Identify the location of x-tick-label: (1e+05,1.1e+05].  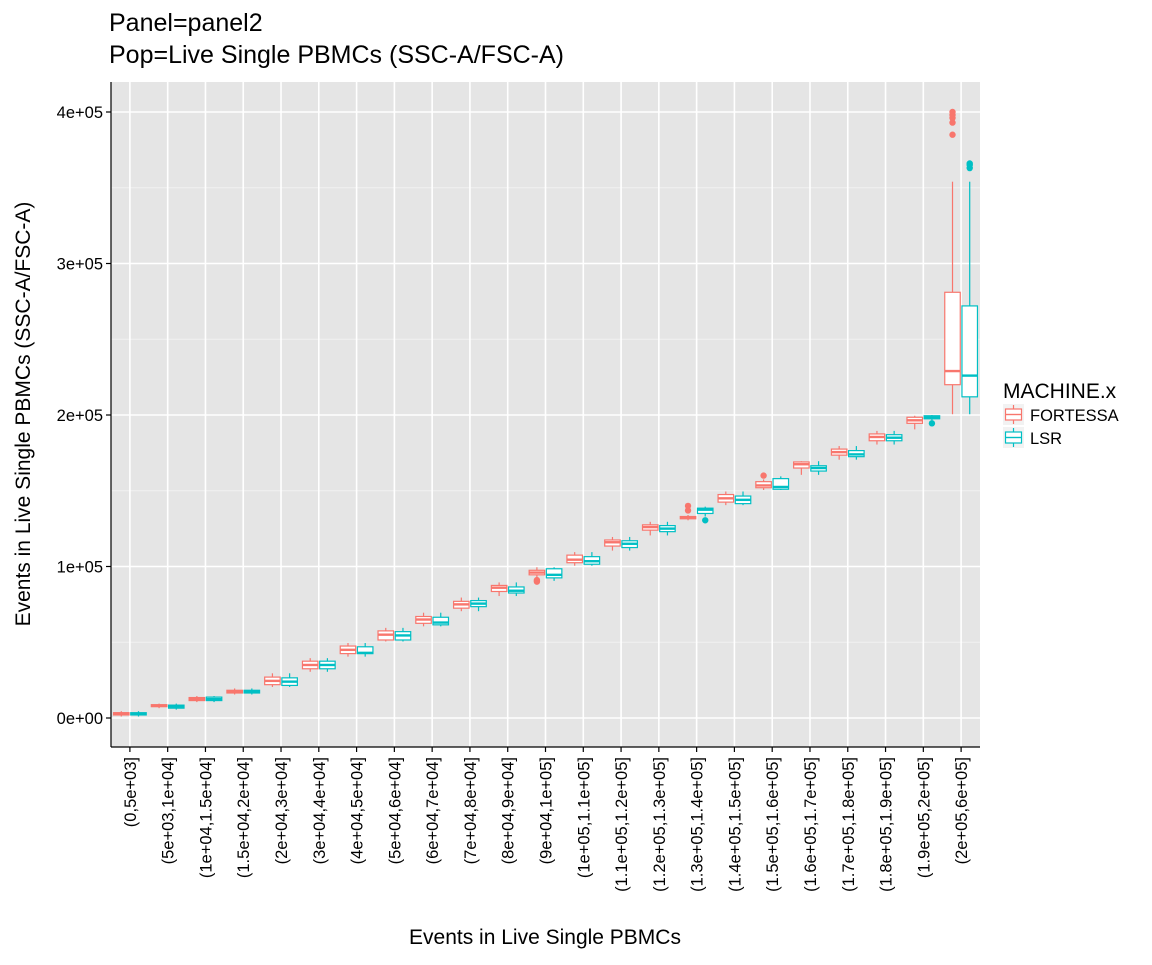
(584, 817).